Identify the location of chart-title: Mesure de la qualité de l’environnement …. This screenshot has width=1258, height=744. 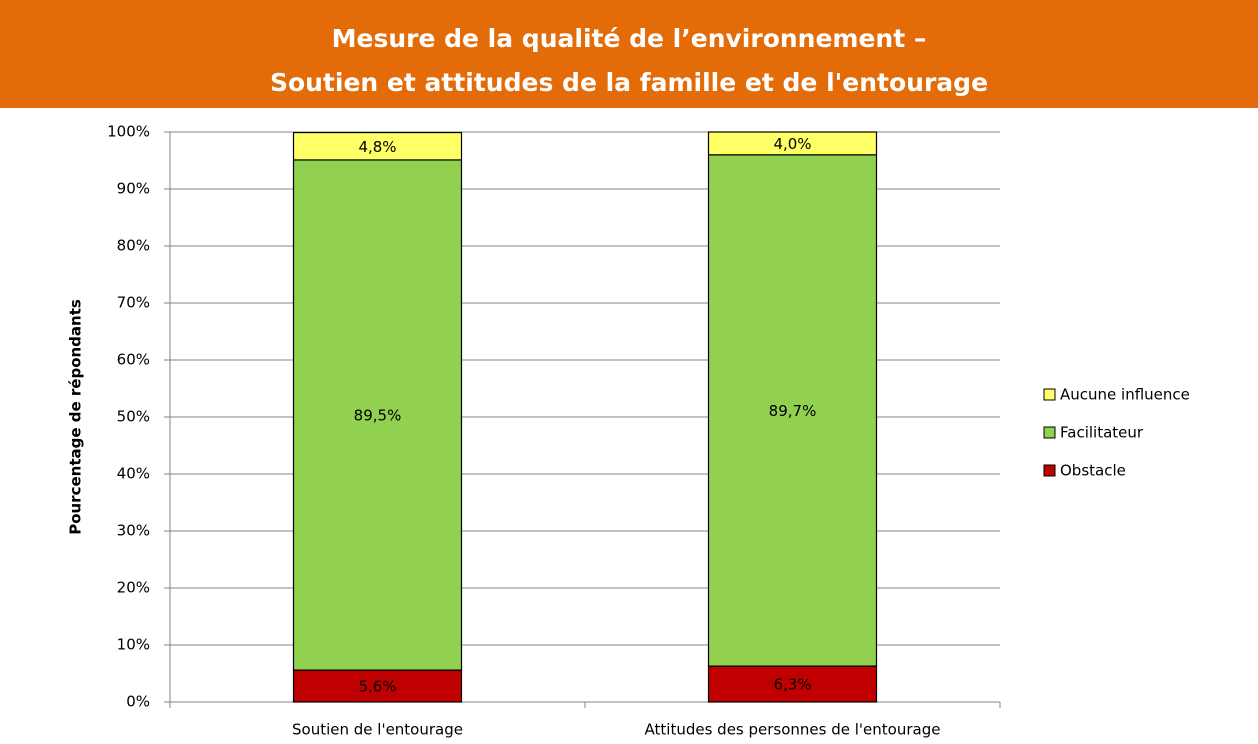
(629, 38).